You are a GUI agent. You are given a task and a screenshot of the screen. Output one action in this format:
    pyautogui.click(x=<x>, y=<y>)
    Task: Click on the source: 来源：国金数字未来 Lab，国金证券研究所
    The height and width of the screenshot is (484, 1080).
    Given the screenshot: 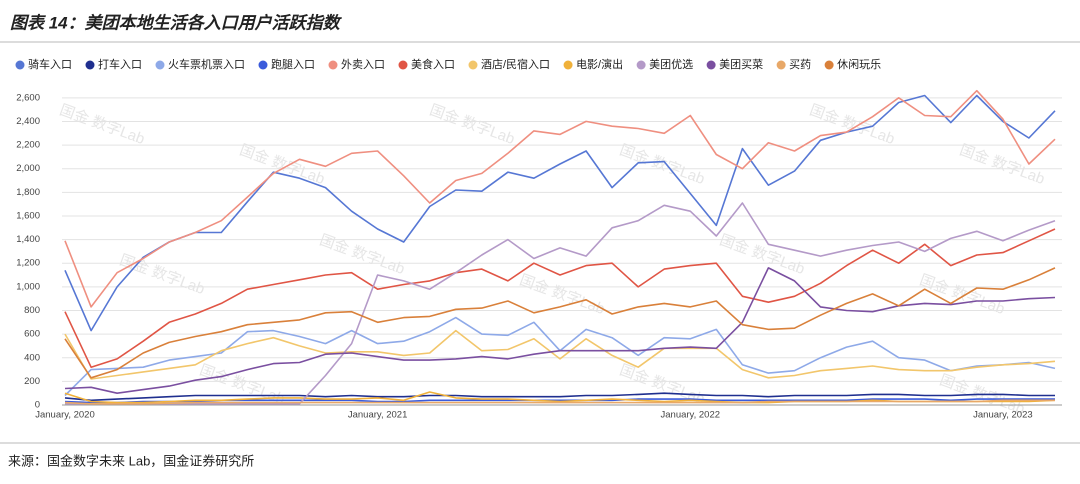 What is the action you would take?
    pyautogui.click(x=131, y=460)
    